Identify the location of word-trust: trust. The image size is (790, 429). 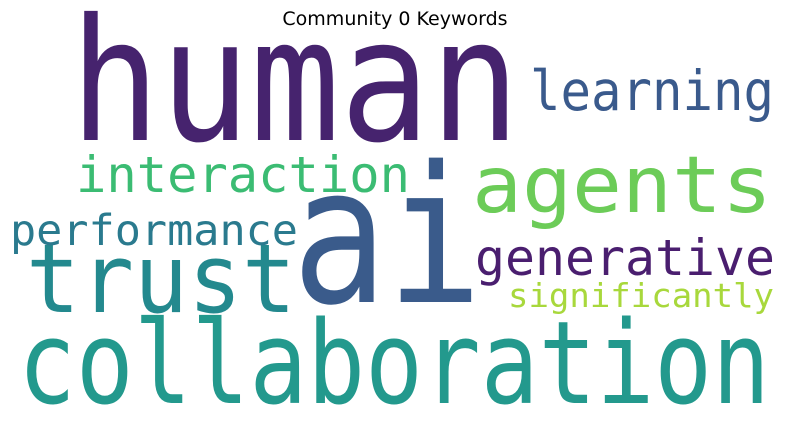
(161, 280).